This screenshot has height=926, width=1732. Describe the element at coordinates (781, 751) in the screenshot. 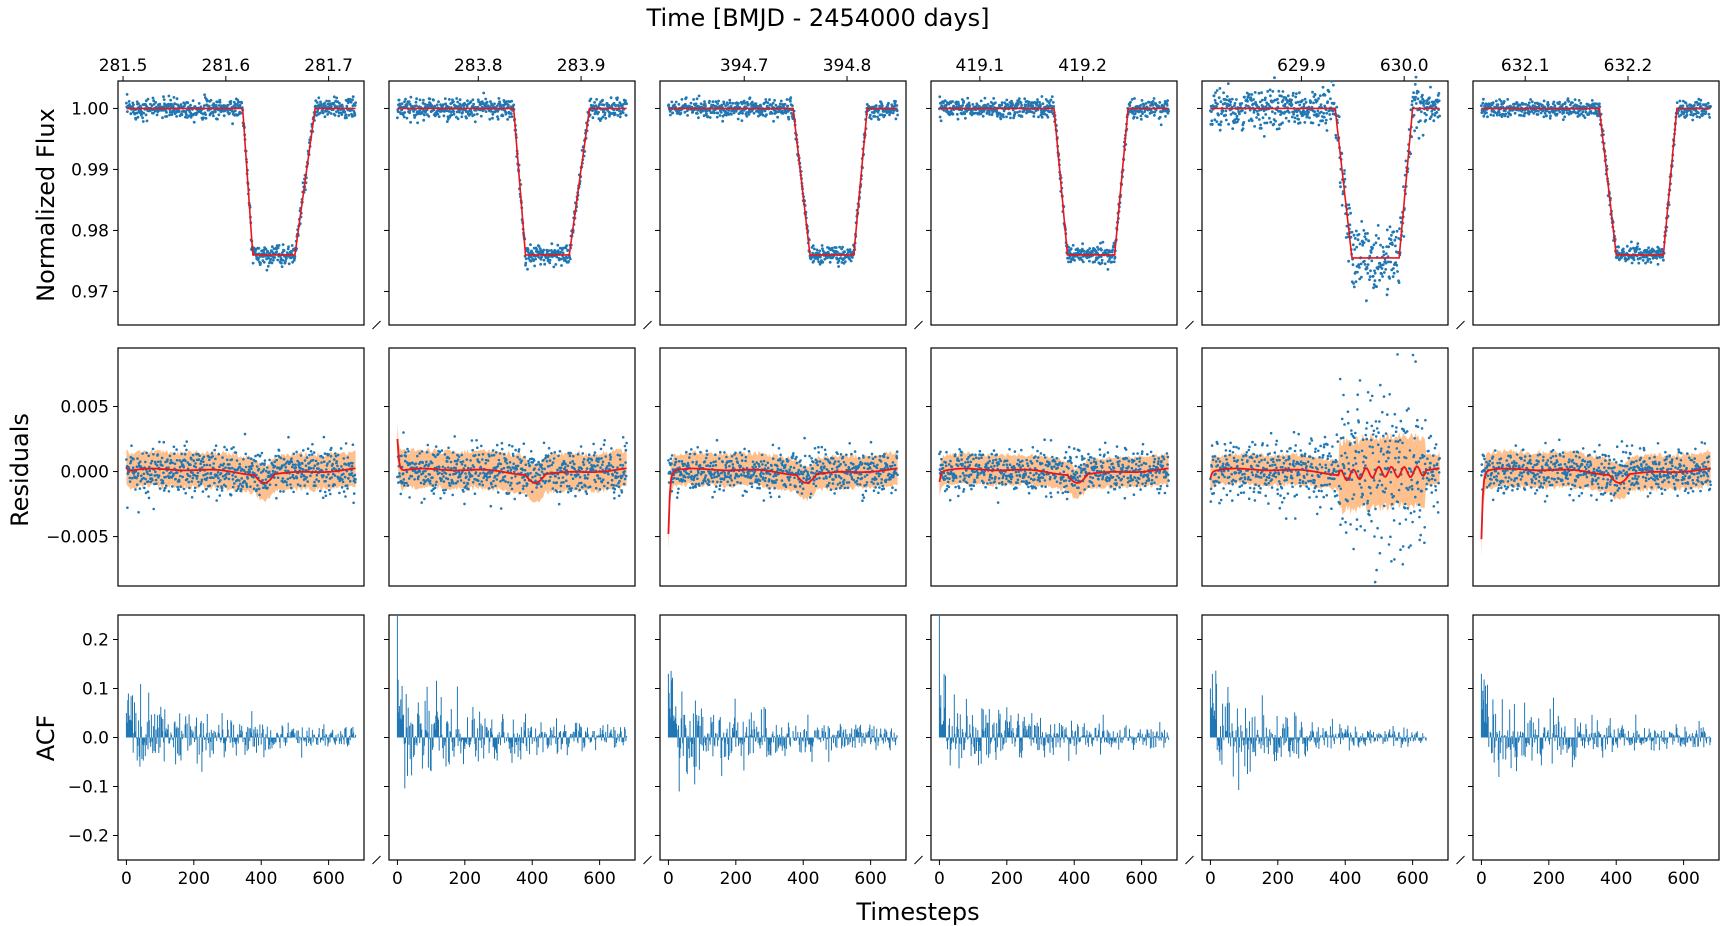

I see `acf-panel-3: 0 200 400 600` at that location.